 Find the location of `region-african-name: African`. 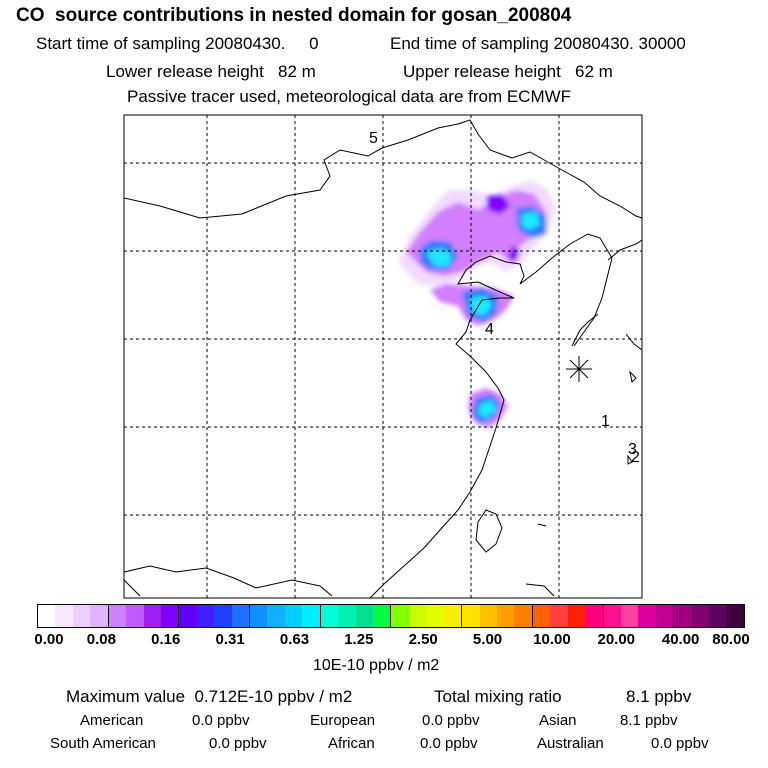

region-african-name: African is located at coordinates (351, 743).